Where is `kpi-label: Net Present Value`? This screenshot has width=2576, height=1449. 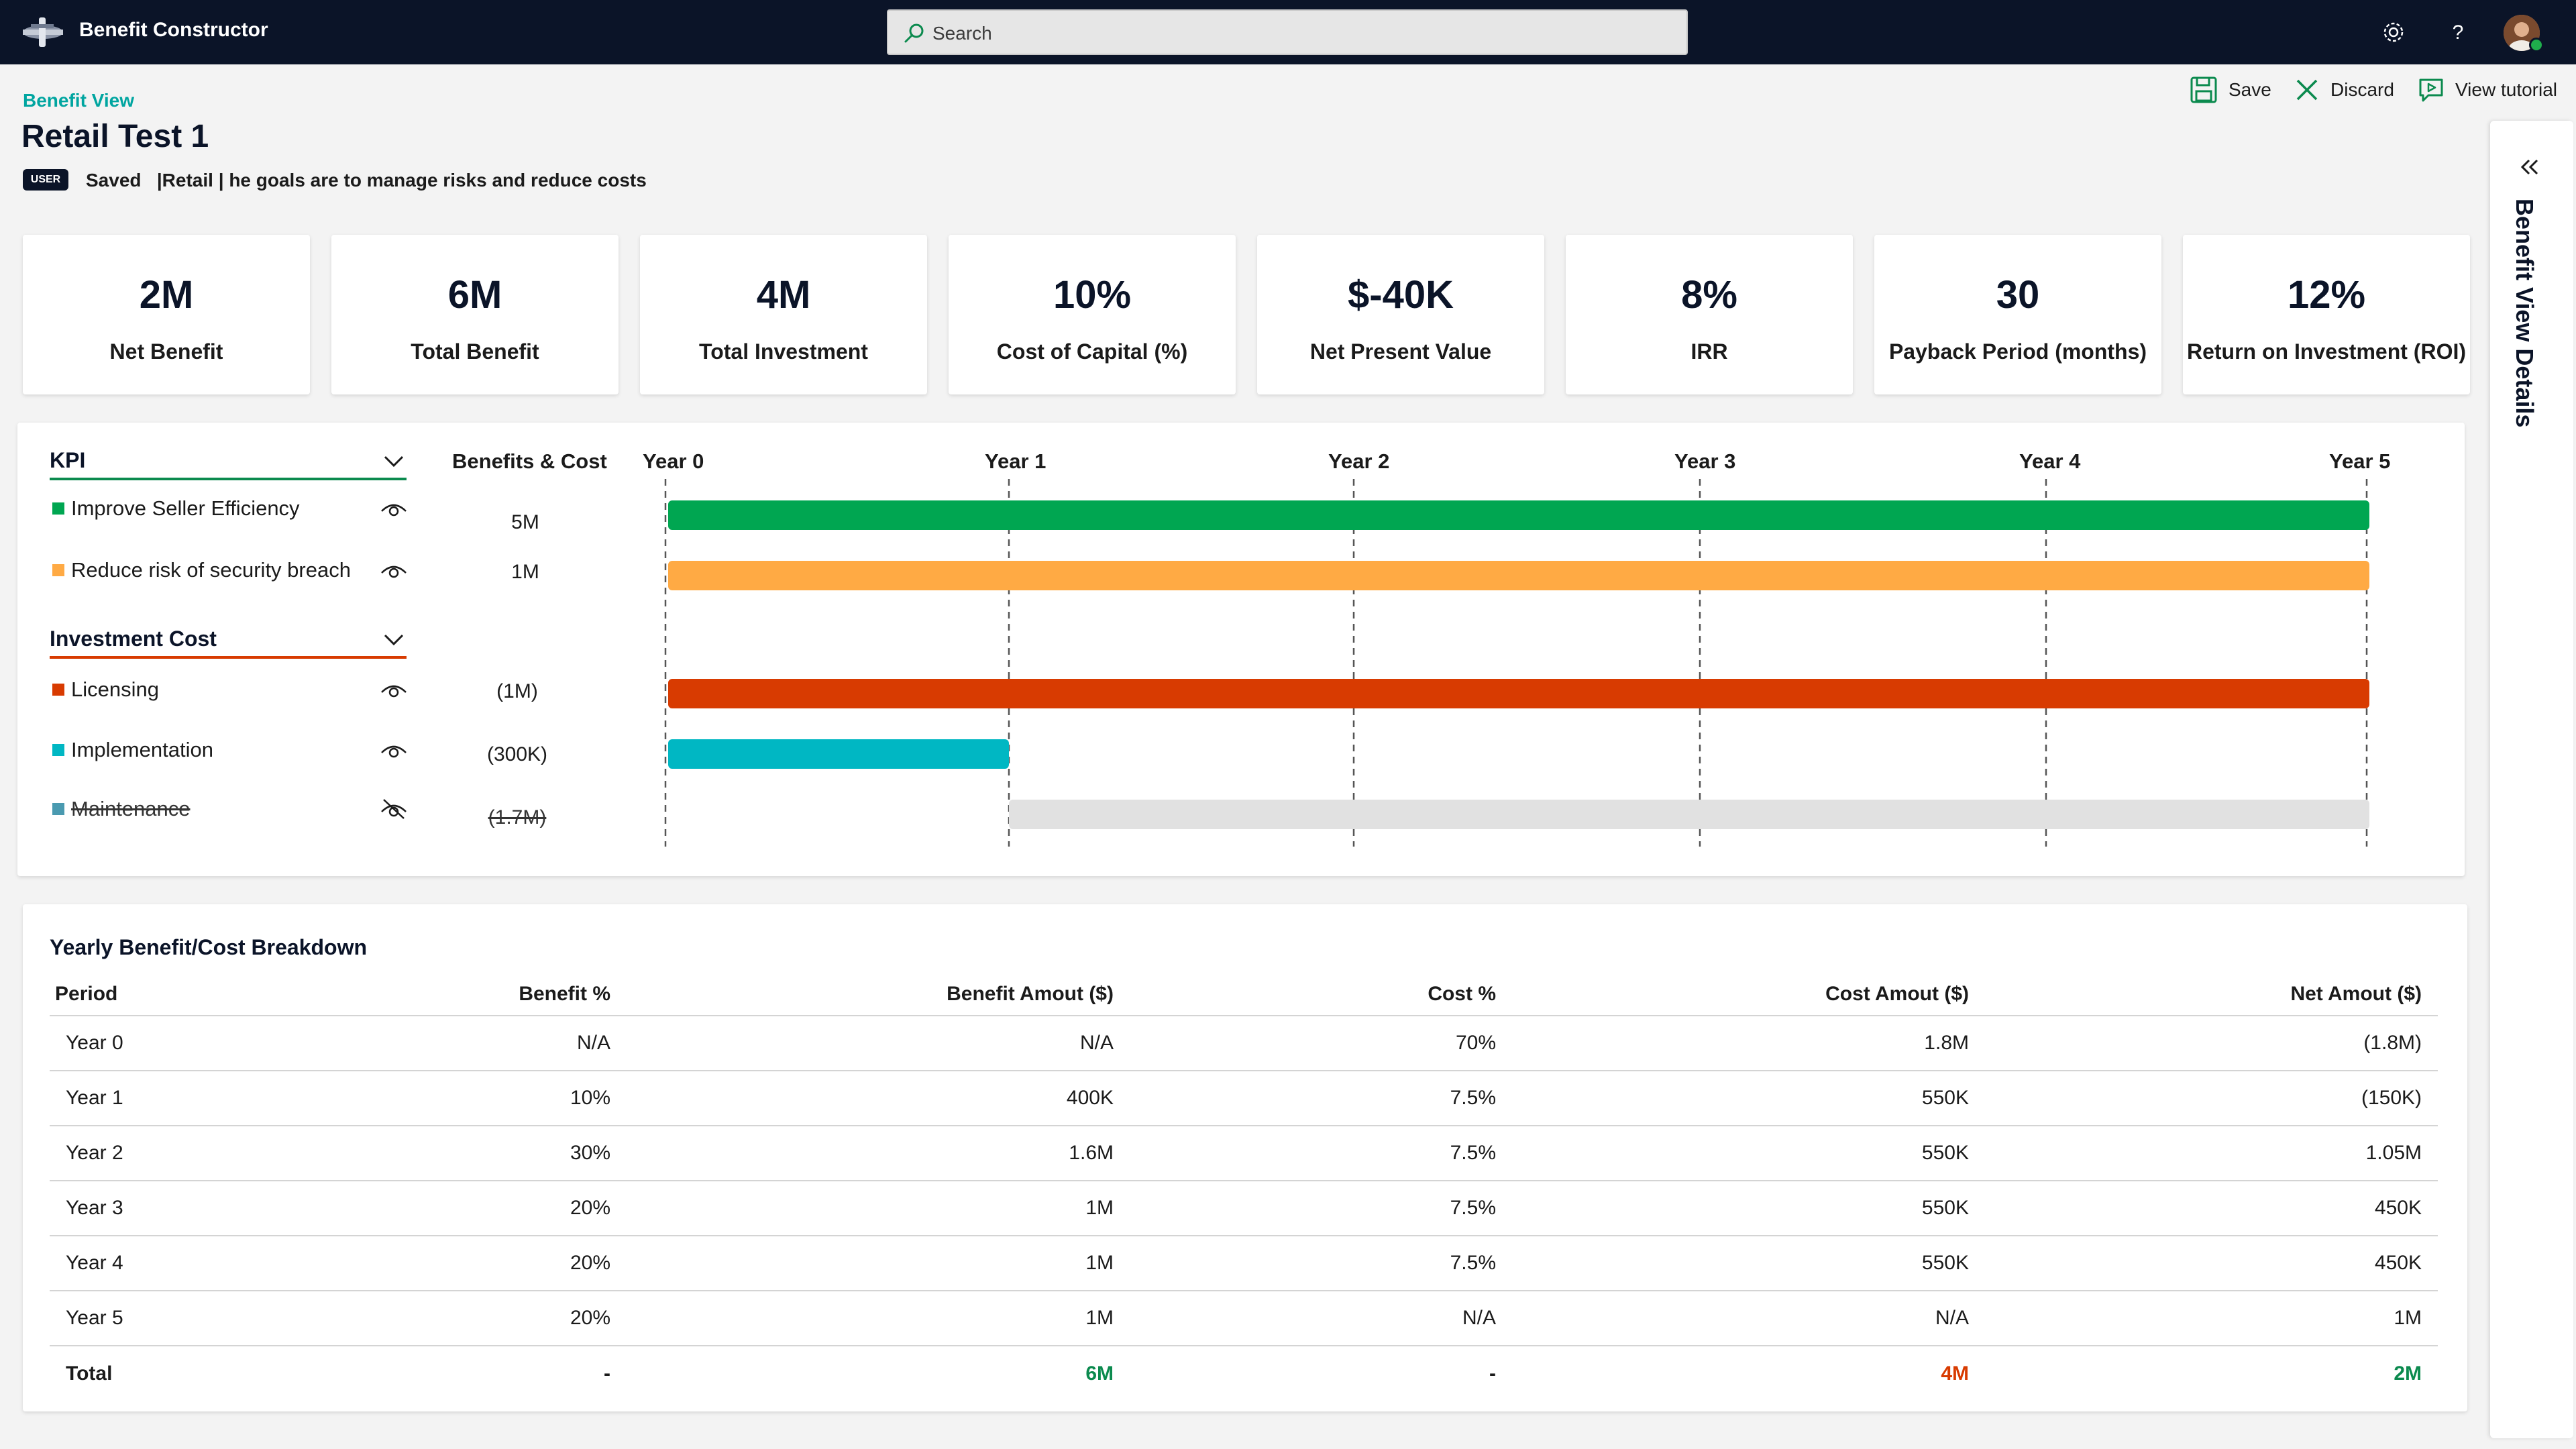
kpi-label: Net Present Value is located at coordinates (1400, 351).